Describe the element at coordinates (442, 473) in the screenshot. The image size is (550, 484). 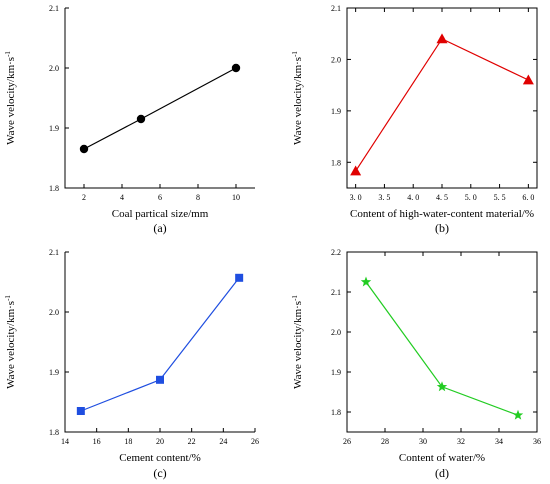
I see `panel-label: (d)` at that location.